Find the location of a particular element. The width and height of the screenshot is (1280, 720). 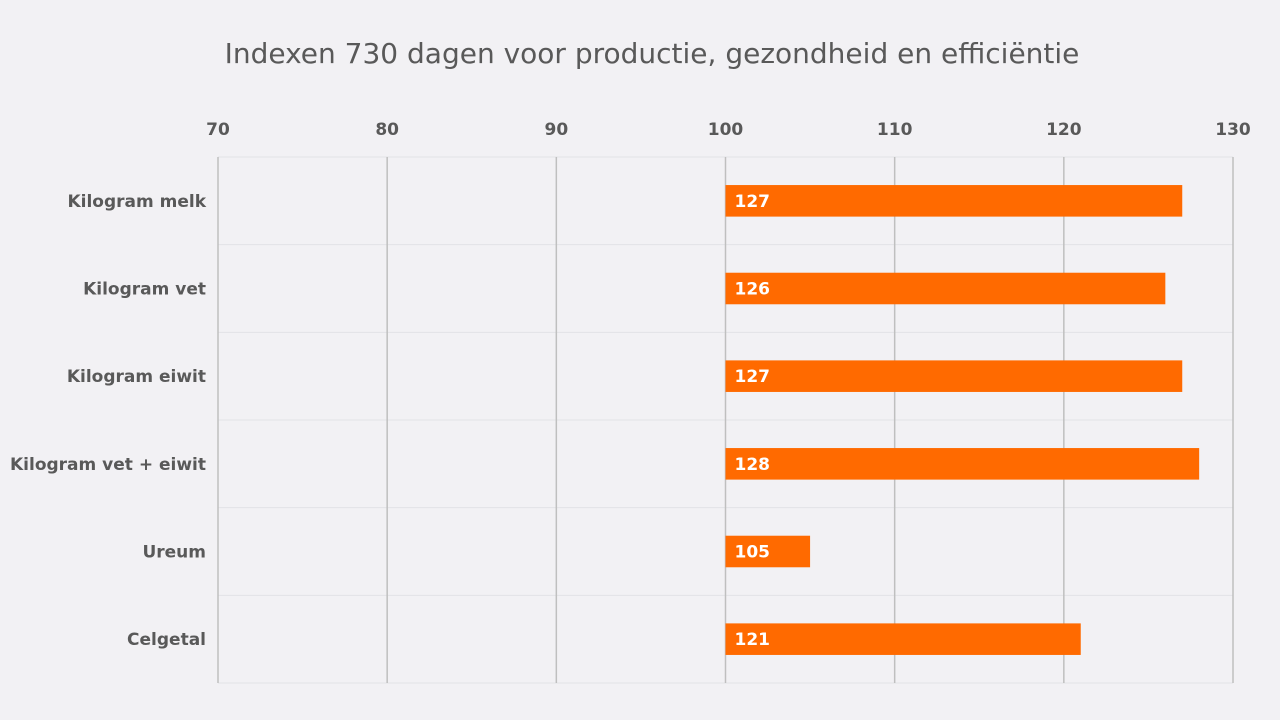

x-axis-ticks: 70 80 90 100 110 120 130 is located at coordinates (728, 130).